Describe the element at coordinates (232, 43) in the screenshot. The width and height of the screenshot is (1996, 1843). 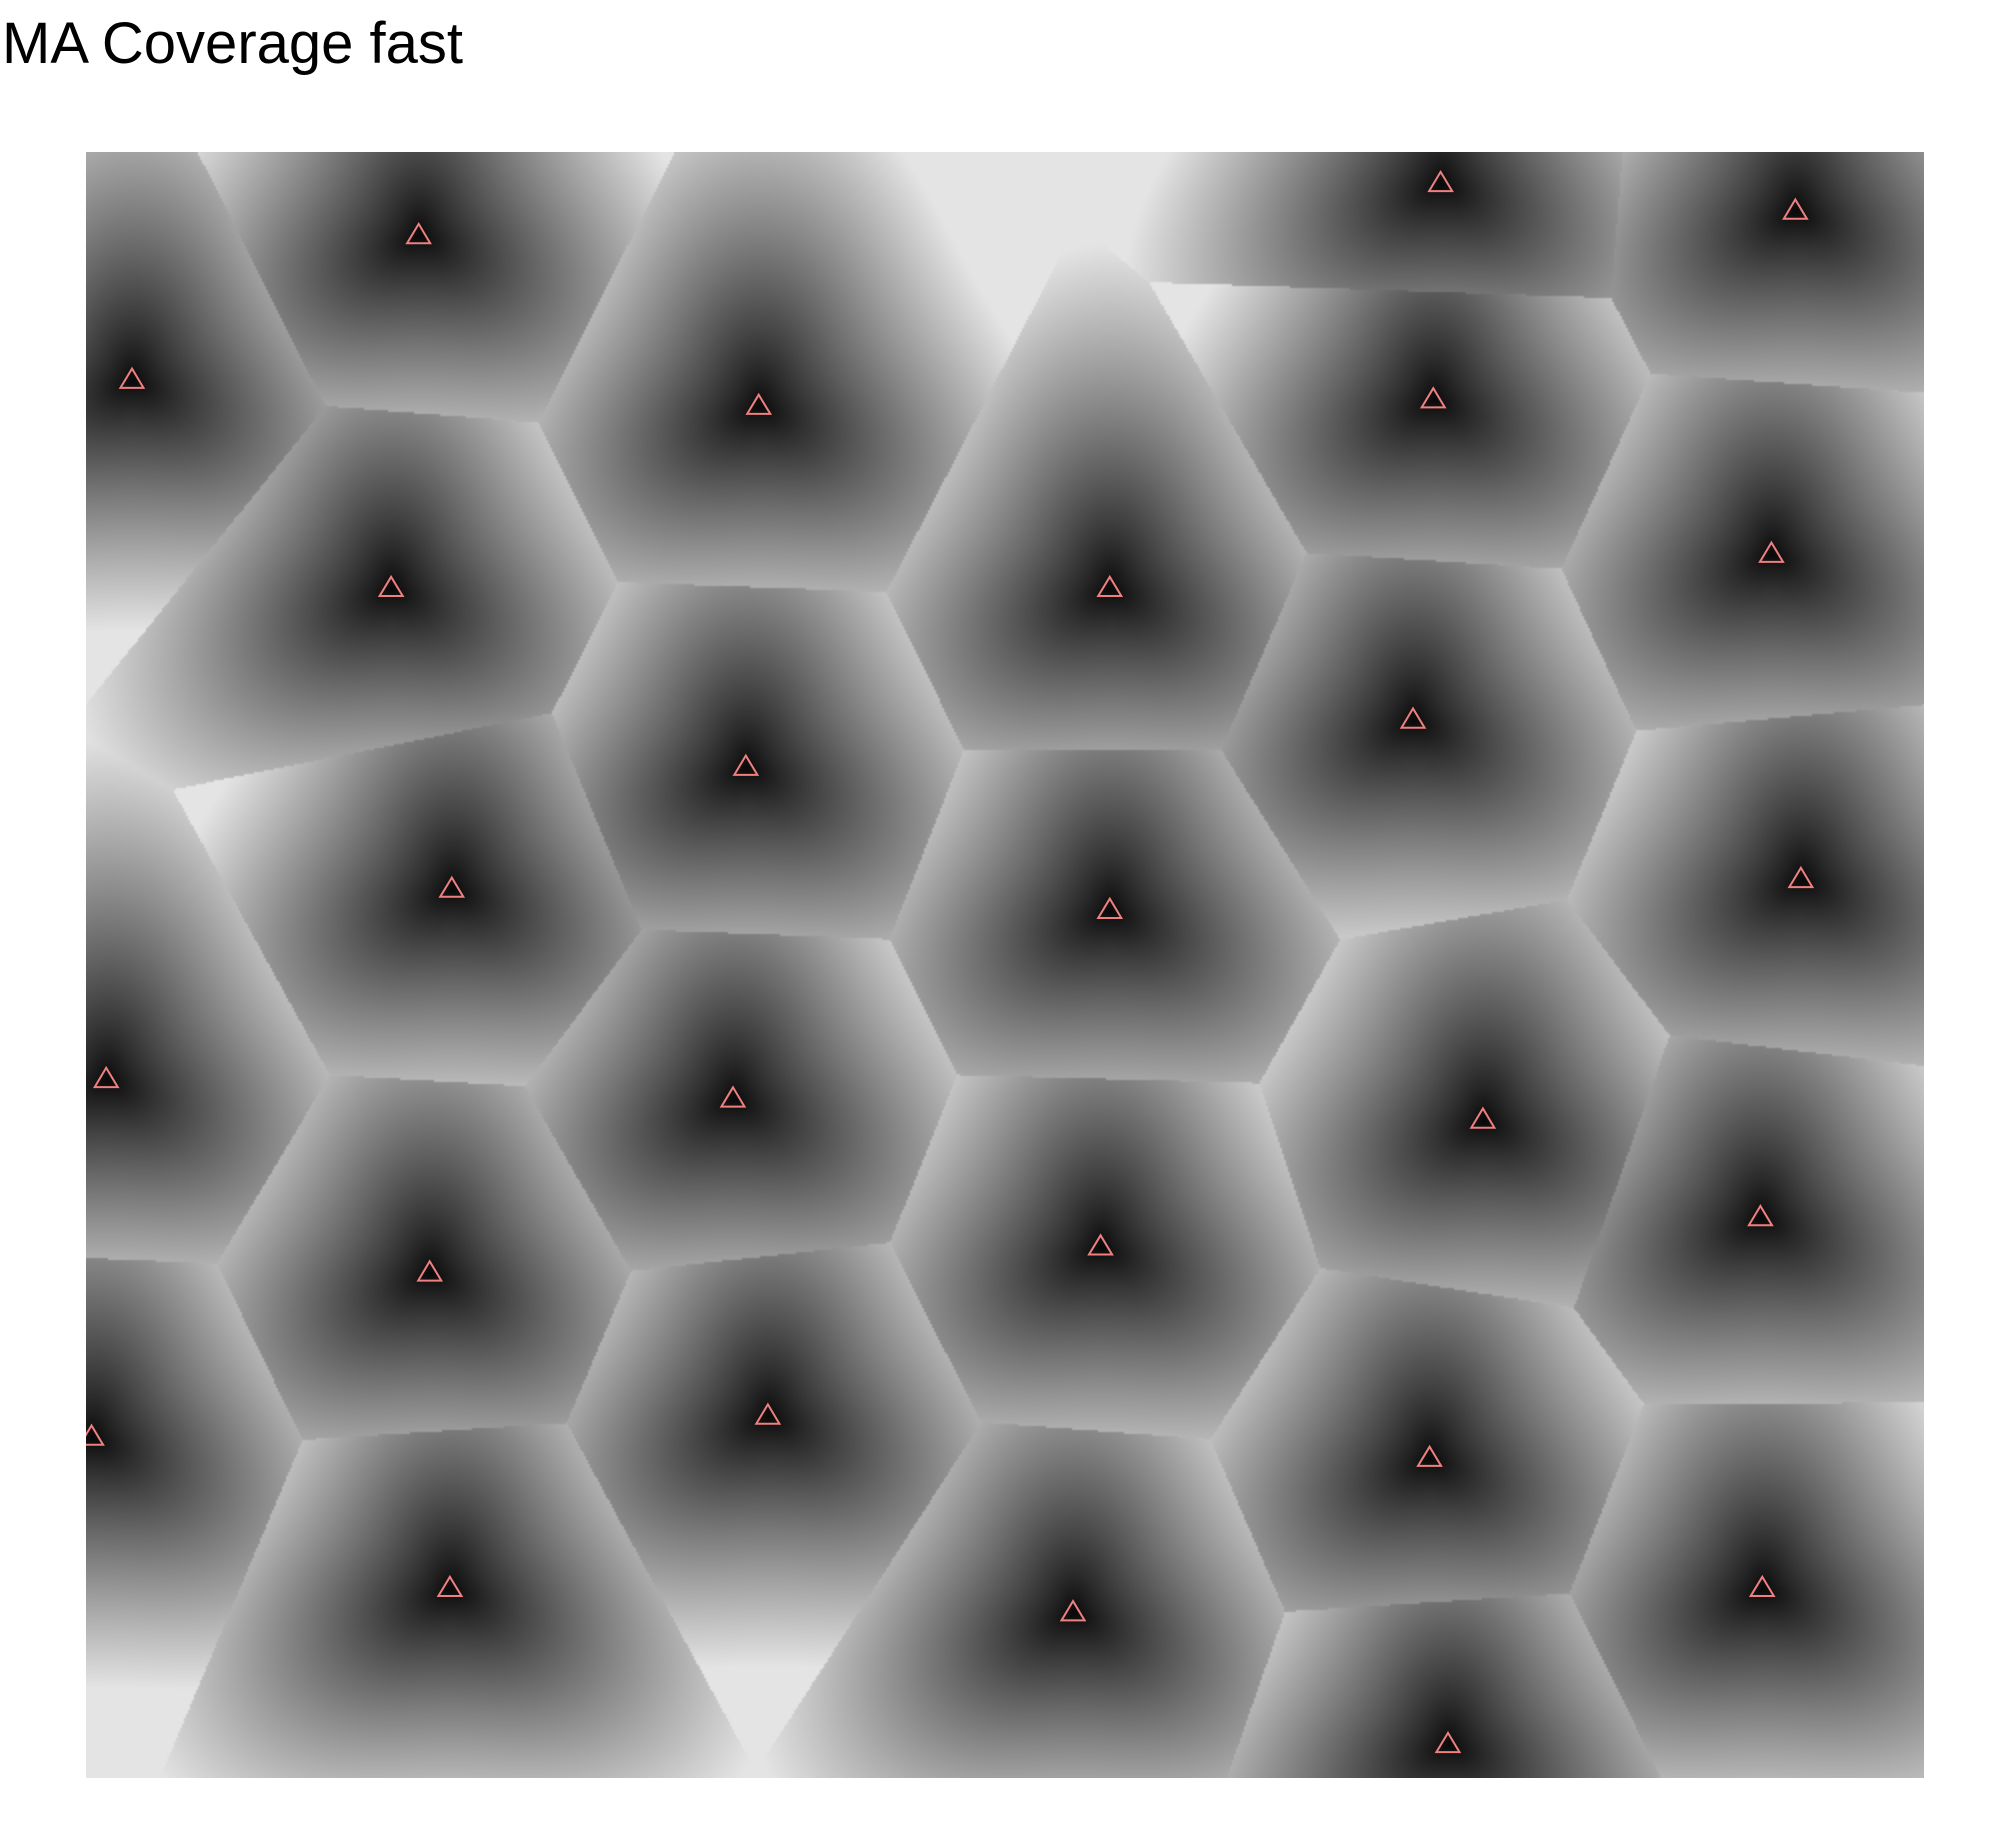
I see `chart-title: MA Coverage fast` at that location.